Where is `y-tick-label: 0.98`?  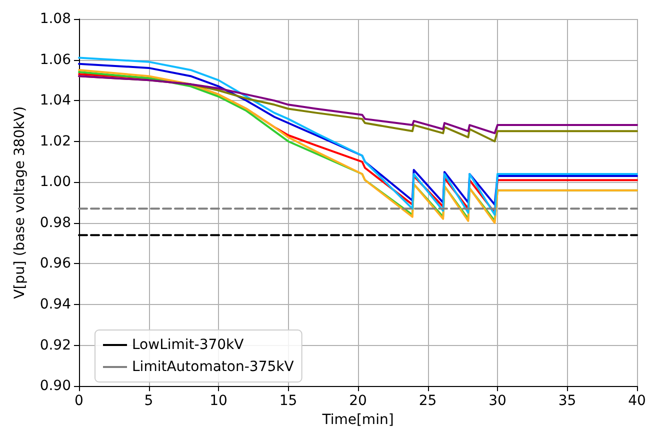 y-tick-label: 0.98 is located at coordinates (55, 222).